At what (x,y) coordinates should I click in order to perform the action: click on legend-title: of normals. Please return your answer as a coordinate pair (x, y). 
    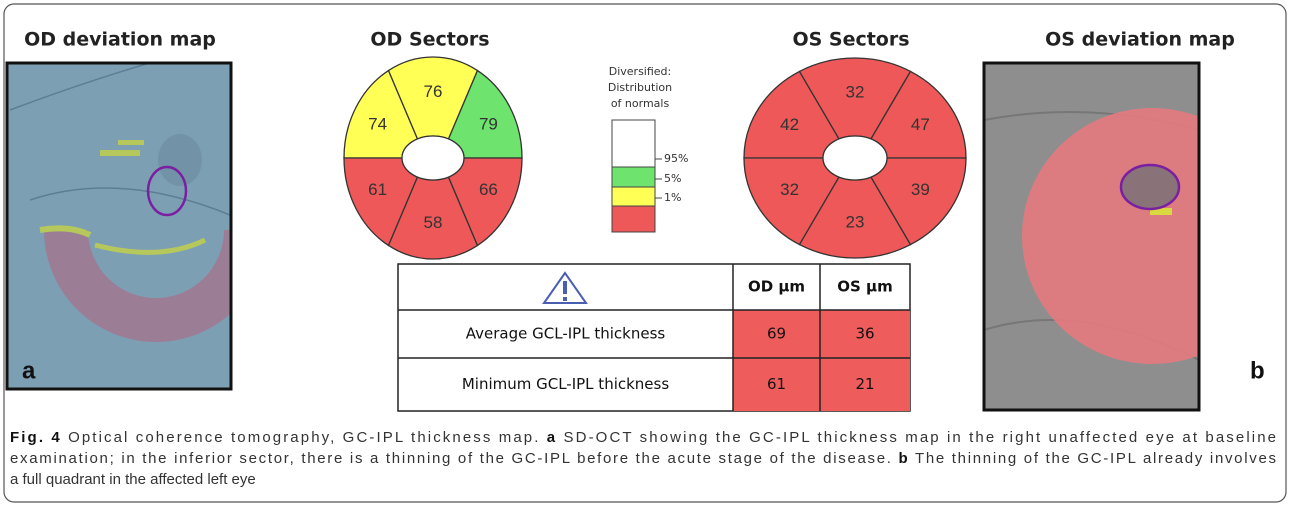
    Looking at the image, I should click on (640, 103).